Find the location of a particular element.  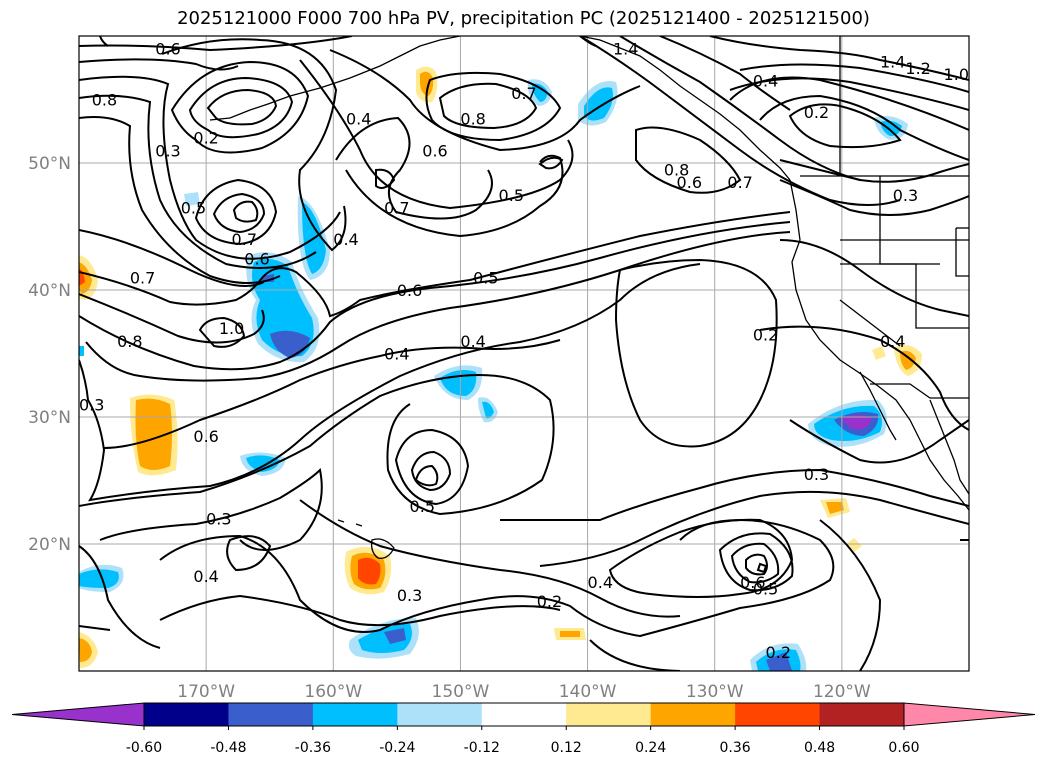

longitude-tick-labels: 170°W 160°W 150°W 140°W 130°W 120°W is located at coordinates (524, 692).